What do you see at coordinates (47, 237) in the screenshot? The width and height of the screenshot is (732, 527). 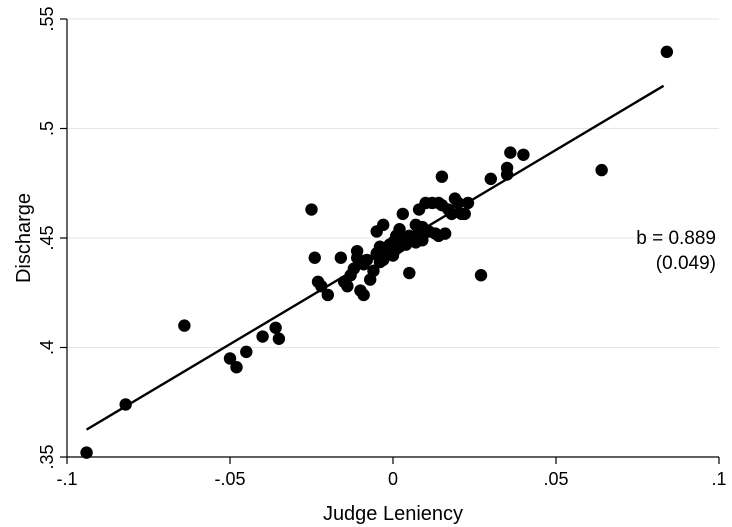 I see `y-tick-label: .45` at bounding box center [47, 237].